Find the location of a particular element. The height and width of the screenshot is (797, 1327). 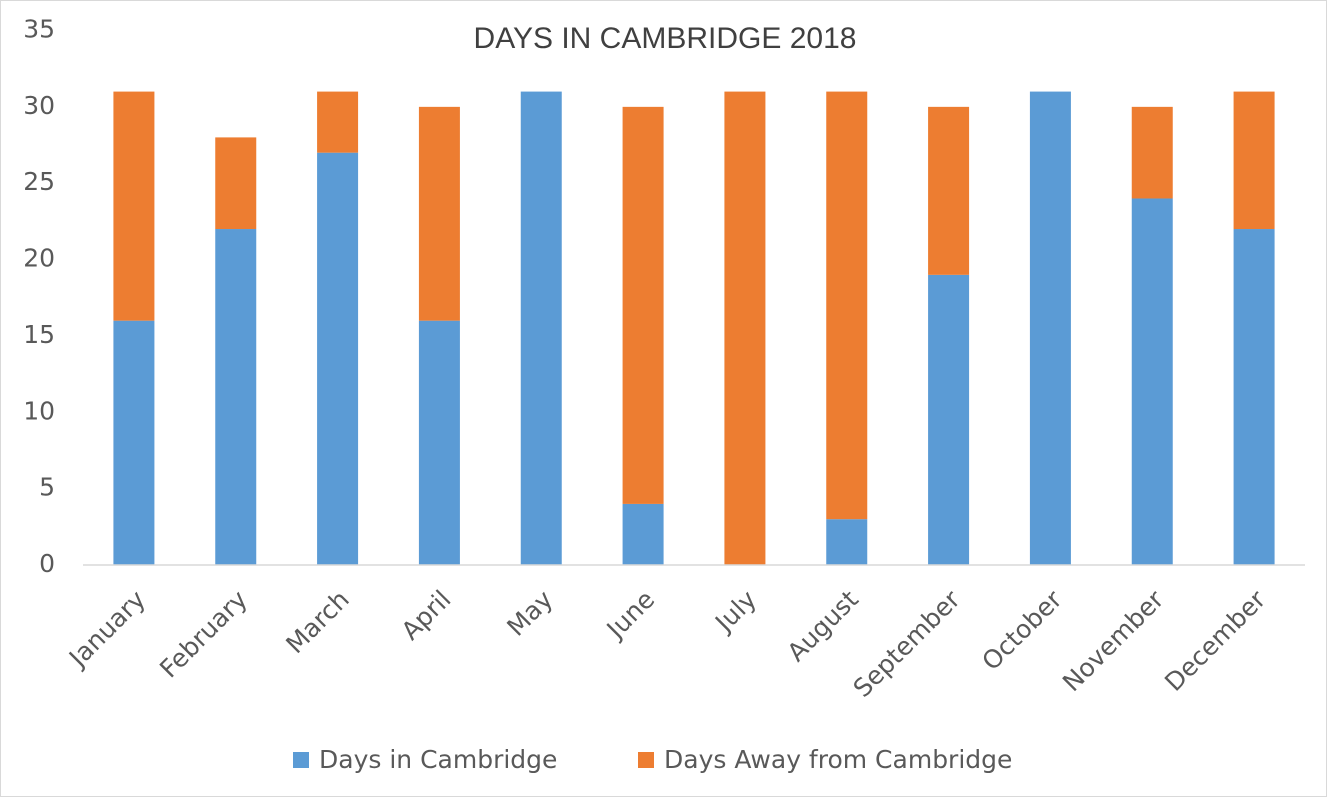

y-tick-label: 15 is located at coordinates (39, 334).